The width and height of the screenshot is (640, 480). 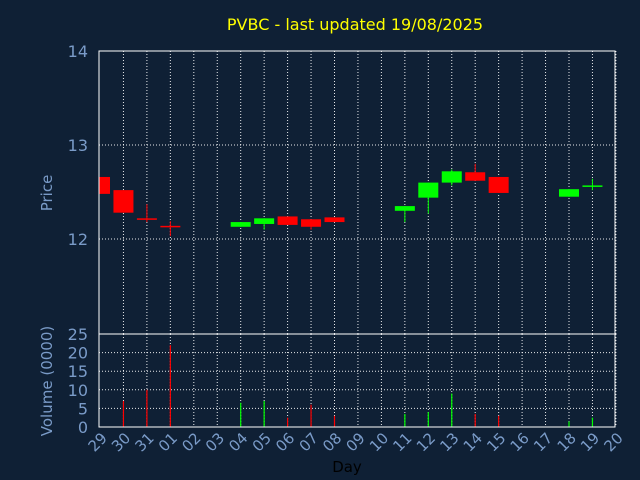 I want to click on price-candles, so click(x=351, y=200).